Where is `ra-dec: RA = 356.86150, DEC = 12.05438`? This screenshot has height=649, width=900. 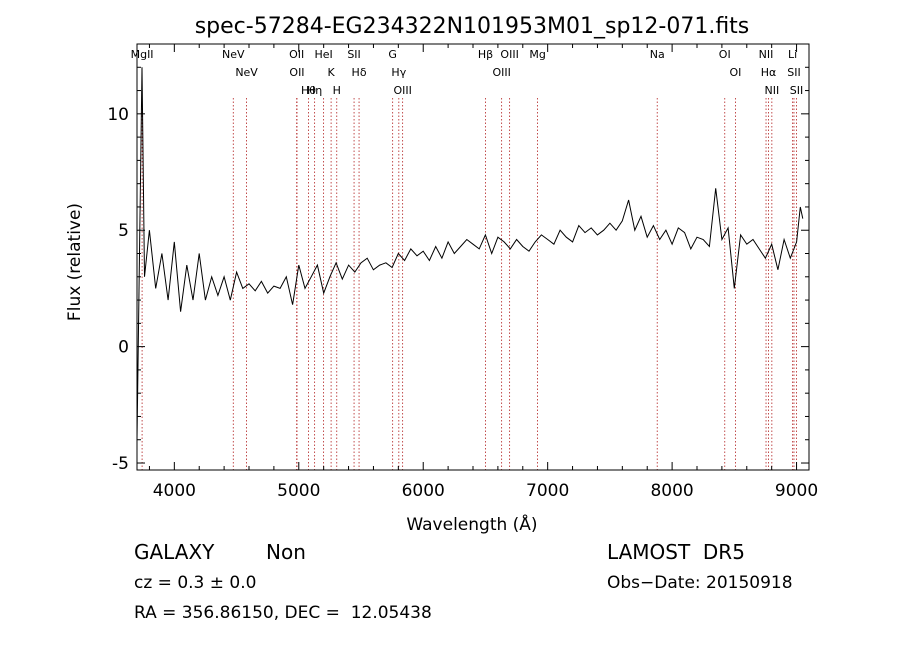
ra-dec: RA = 356.86150, DEC = 12.05438 is located at coordinates (283, 613).